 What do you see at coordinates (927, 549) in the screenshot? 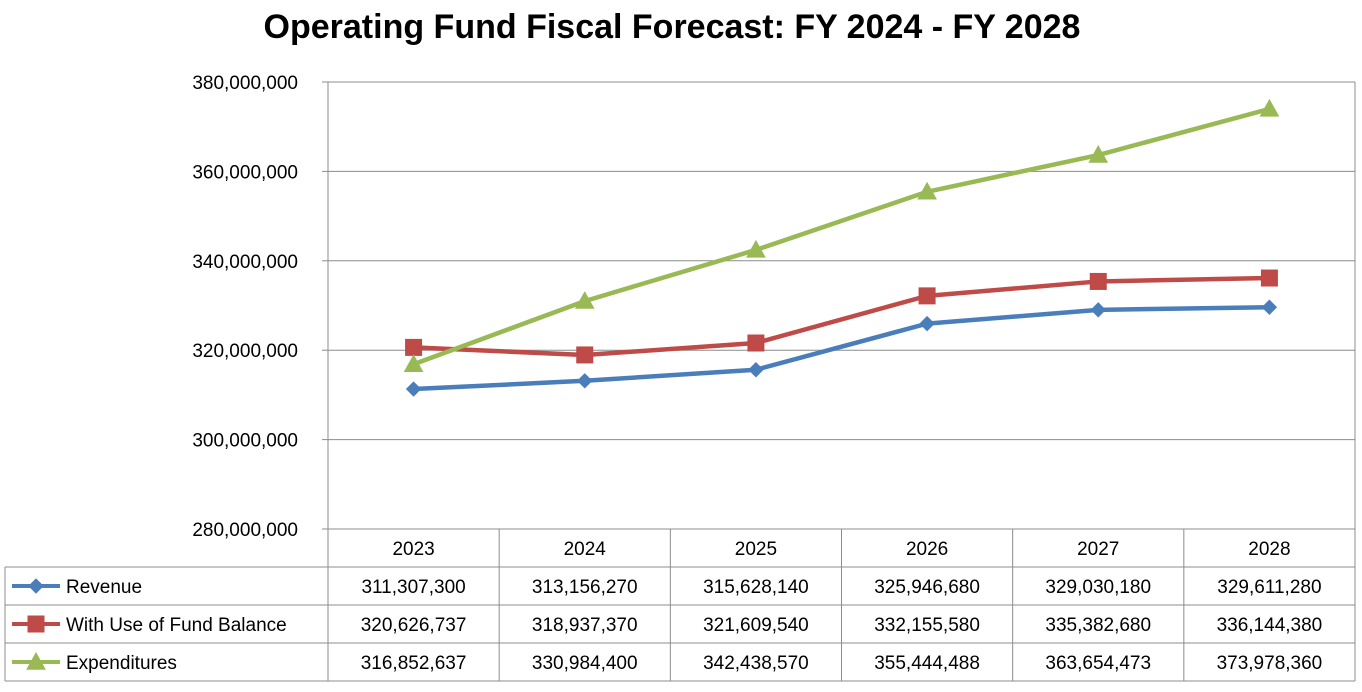
I see `x-category-label: 2026` at bounding box center [927, 549].